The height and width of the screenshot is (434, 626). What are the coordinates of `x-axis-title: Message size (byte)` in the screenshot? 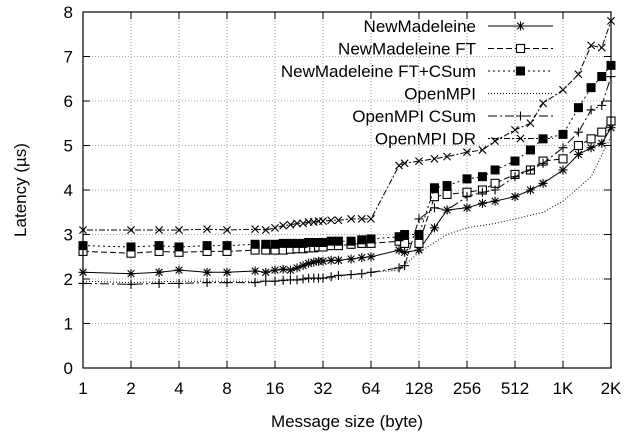 It's located at (347, 421).